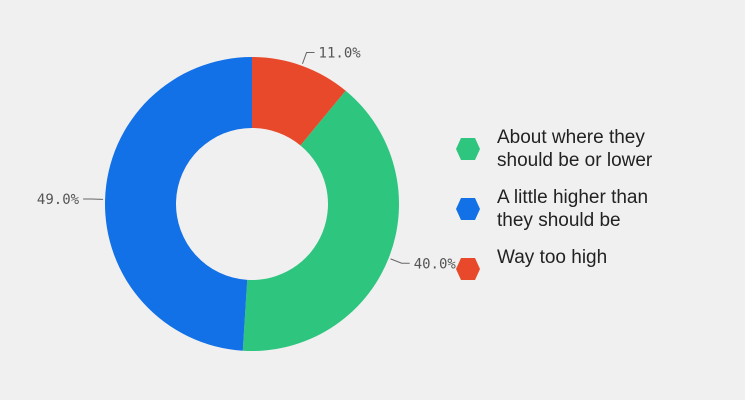  What do you see at coordinates (435, 264) in the screenshot?
I see `slice-value-label: 40.0%` at bounding box center [435, 264].